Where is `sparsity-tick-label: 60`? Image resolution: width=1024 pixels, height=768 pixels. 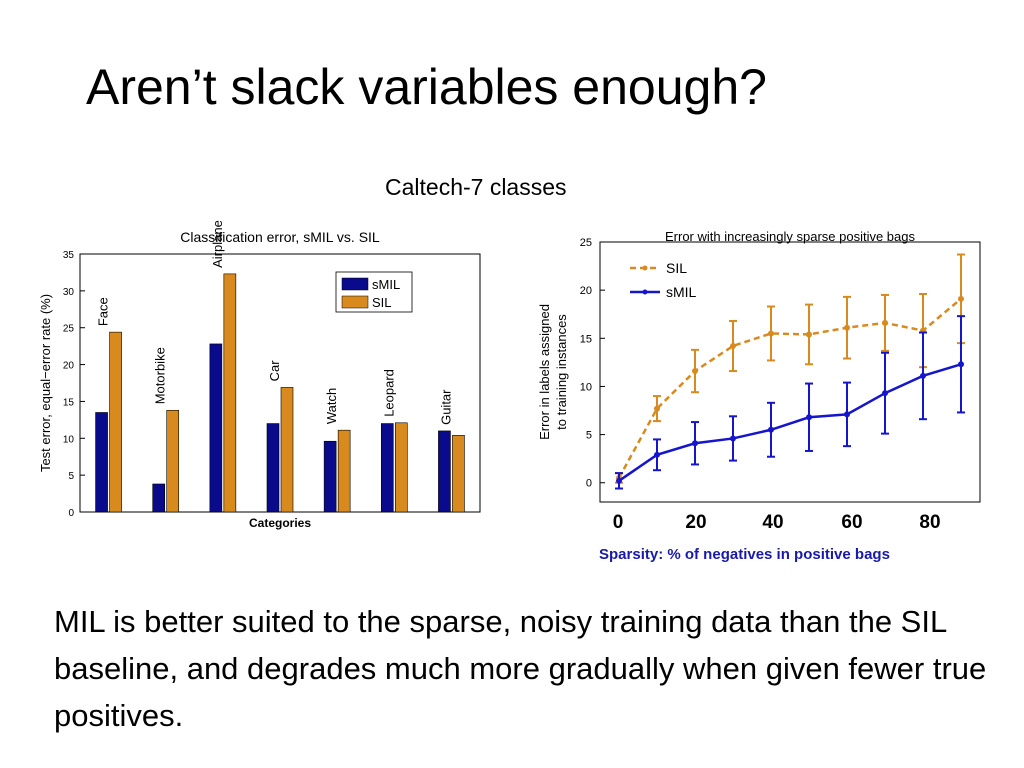 sparsity-tick-label: 60 is located at coordinates (852, 522).